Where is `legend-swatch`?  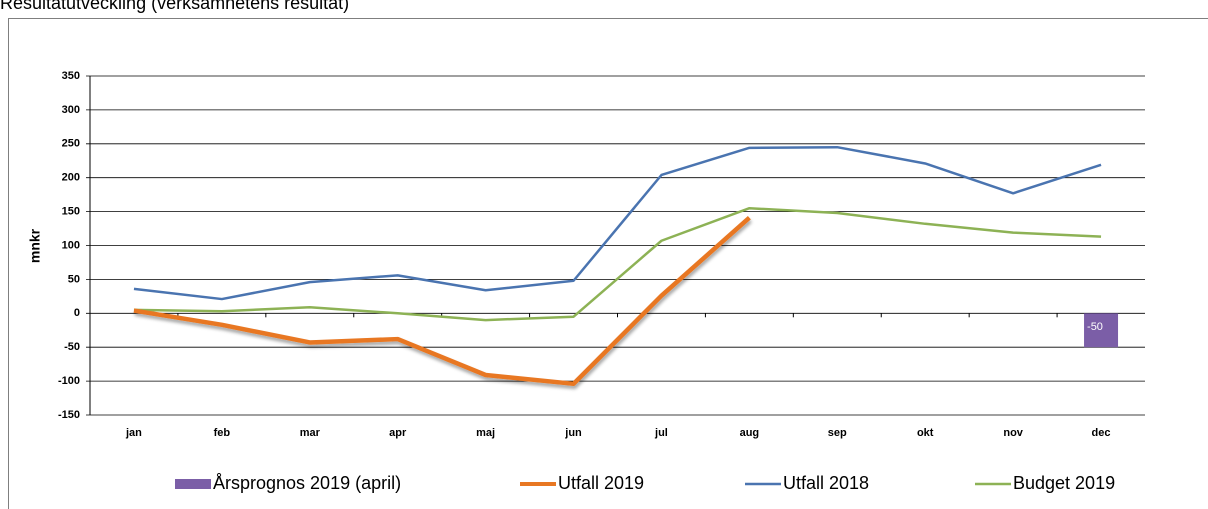 legend-swatch is located at coordinates (193, 484).